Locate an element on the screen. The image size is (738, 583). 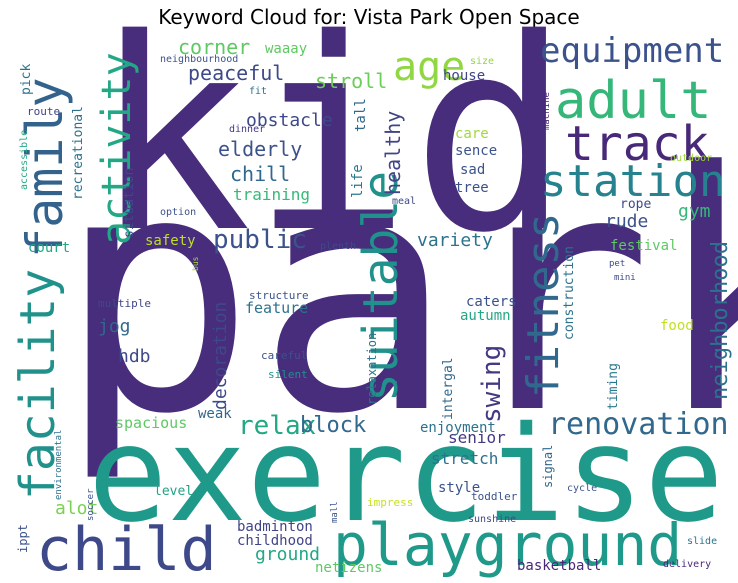
word-peaceful: peaceful is located at coordinates (236, 73).